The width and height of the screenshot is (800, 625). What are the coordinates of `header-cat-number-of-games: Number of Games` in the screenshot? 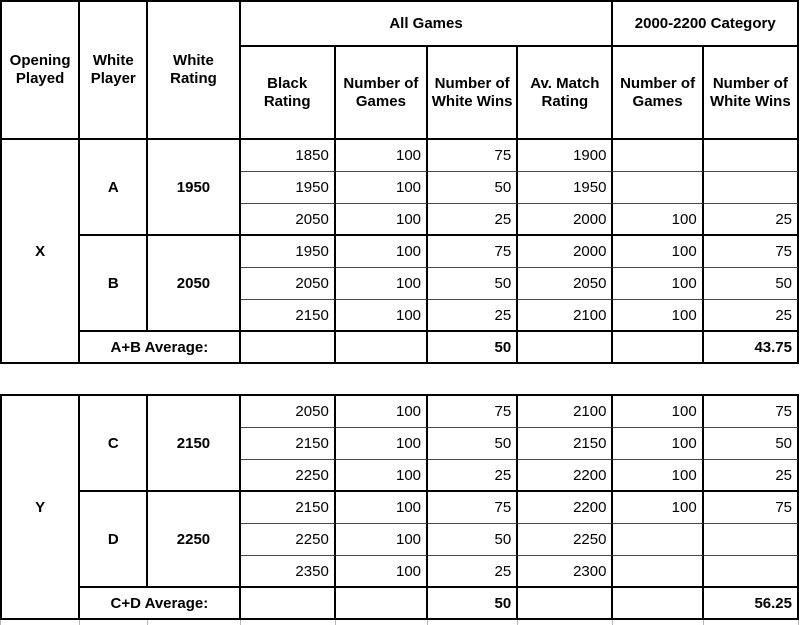 It's located at (658, 93).